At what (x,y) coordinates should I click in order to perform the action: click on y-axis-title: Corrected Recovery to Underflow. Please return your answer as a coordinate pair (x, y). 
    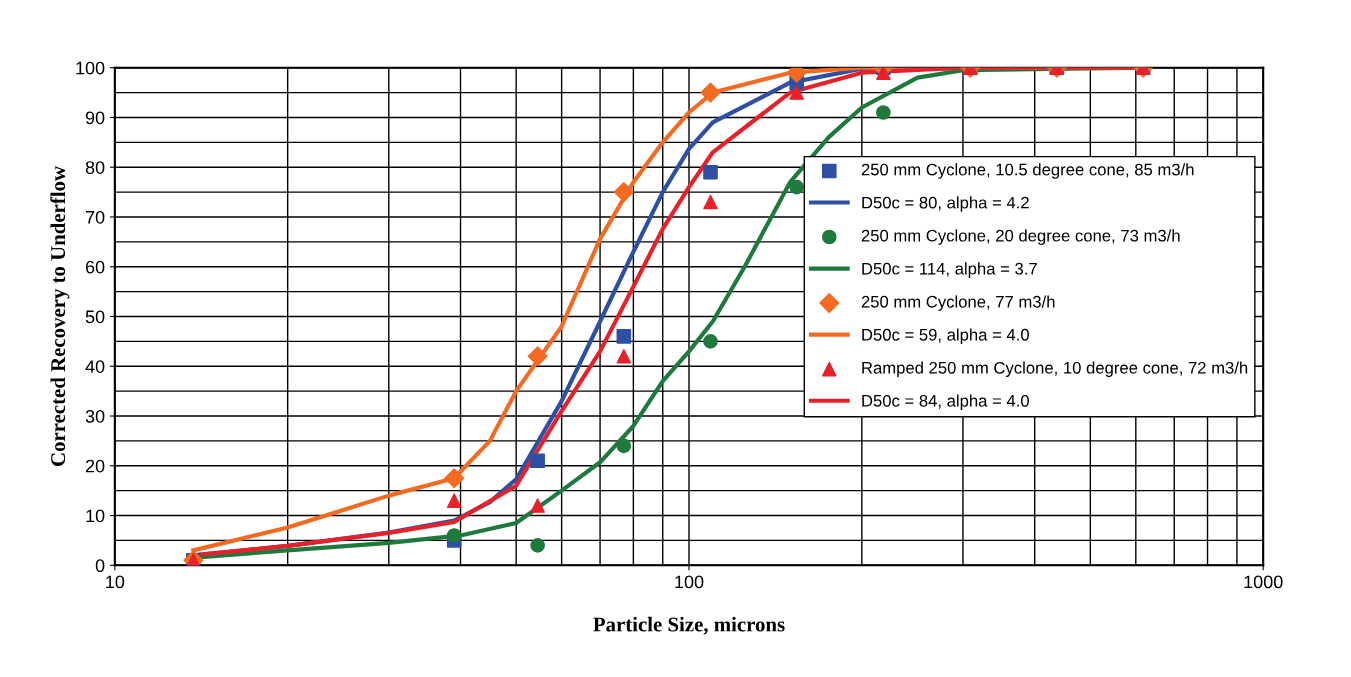
    Looking at the image, I should click on (60, 316).